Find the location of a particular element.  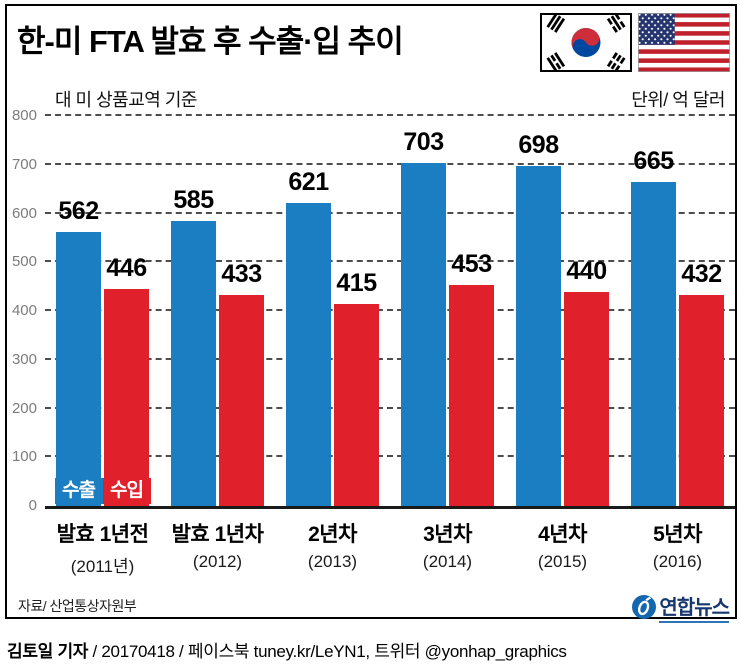

sub-header: 대 미 상품교역 기준 단위/ 억 달러 is located at coordinates (390, 99).